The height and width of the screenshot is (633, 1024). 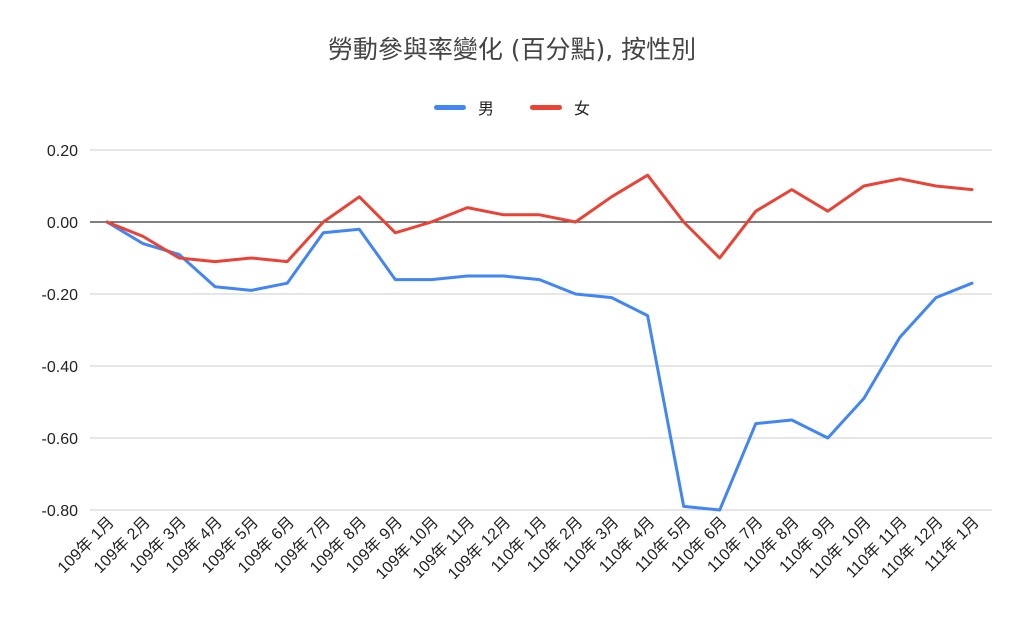 What do you see at coordinates (555, 544) in the screenshot?
I see `x-tick-label: 110年 2月` at bounding box center [555, 544].